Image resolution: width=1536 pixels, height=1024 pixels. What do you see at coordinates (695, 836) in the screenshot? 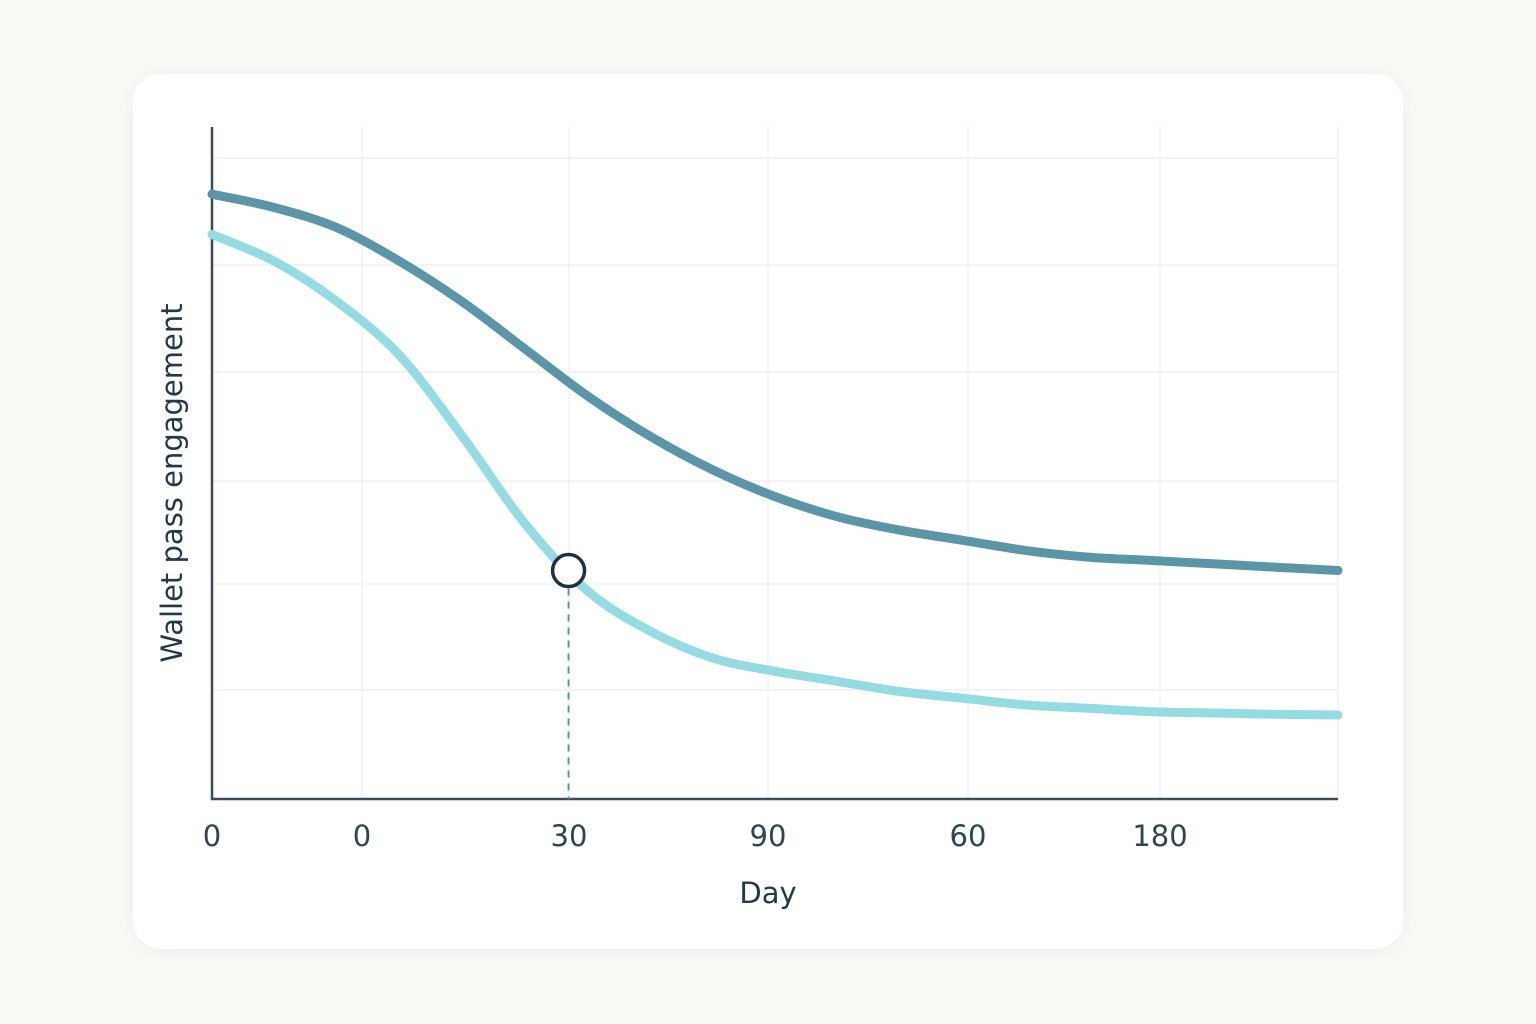
I see `tick-labels: 0 0 30 90 60 180` at bounding box center [695, 836].